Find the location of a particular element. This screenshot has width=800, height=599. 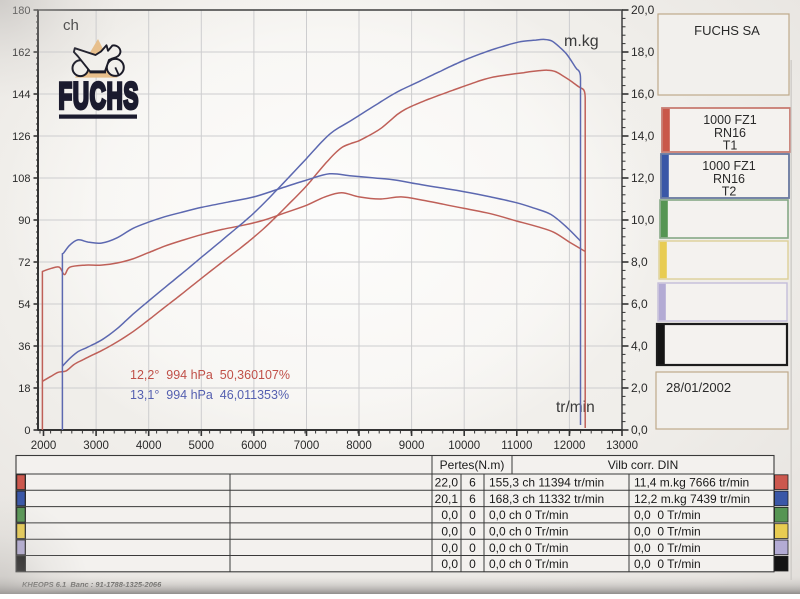

svg-text: 16,0 is located at coordinates (643, 94).